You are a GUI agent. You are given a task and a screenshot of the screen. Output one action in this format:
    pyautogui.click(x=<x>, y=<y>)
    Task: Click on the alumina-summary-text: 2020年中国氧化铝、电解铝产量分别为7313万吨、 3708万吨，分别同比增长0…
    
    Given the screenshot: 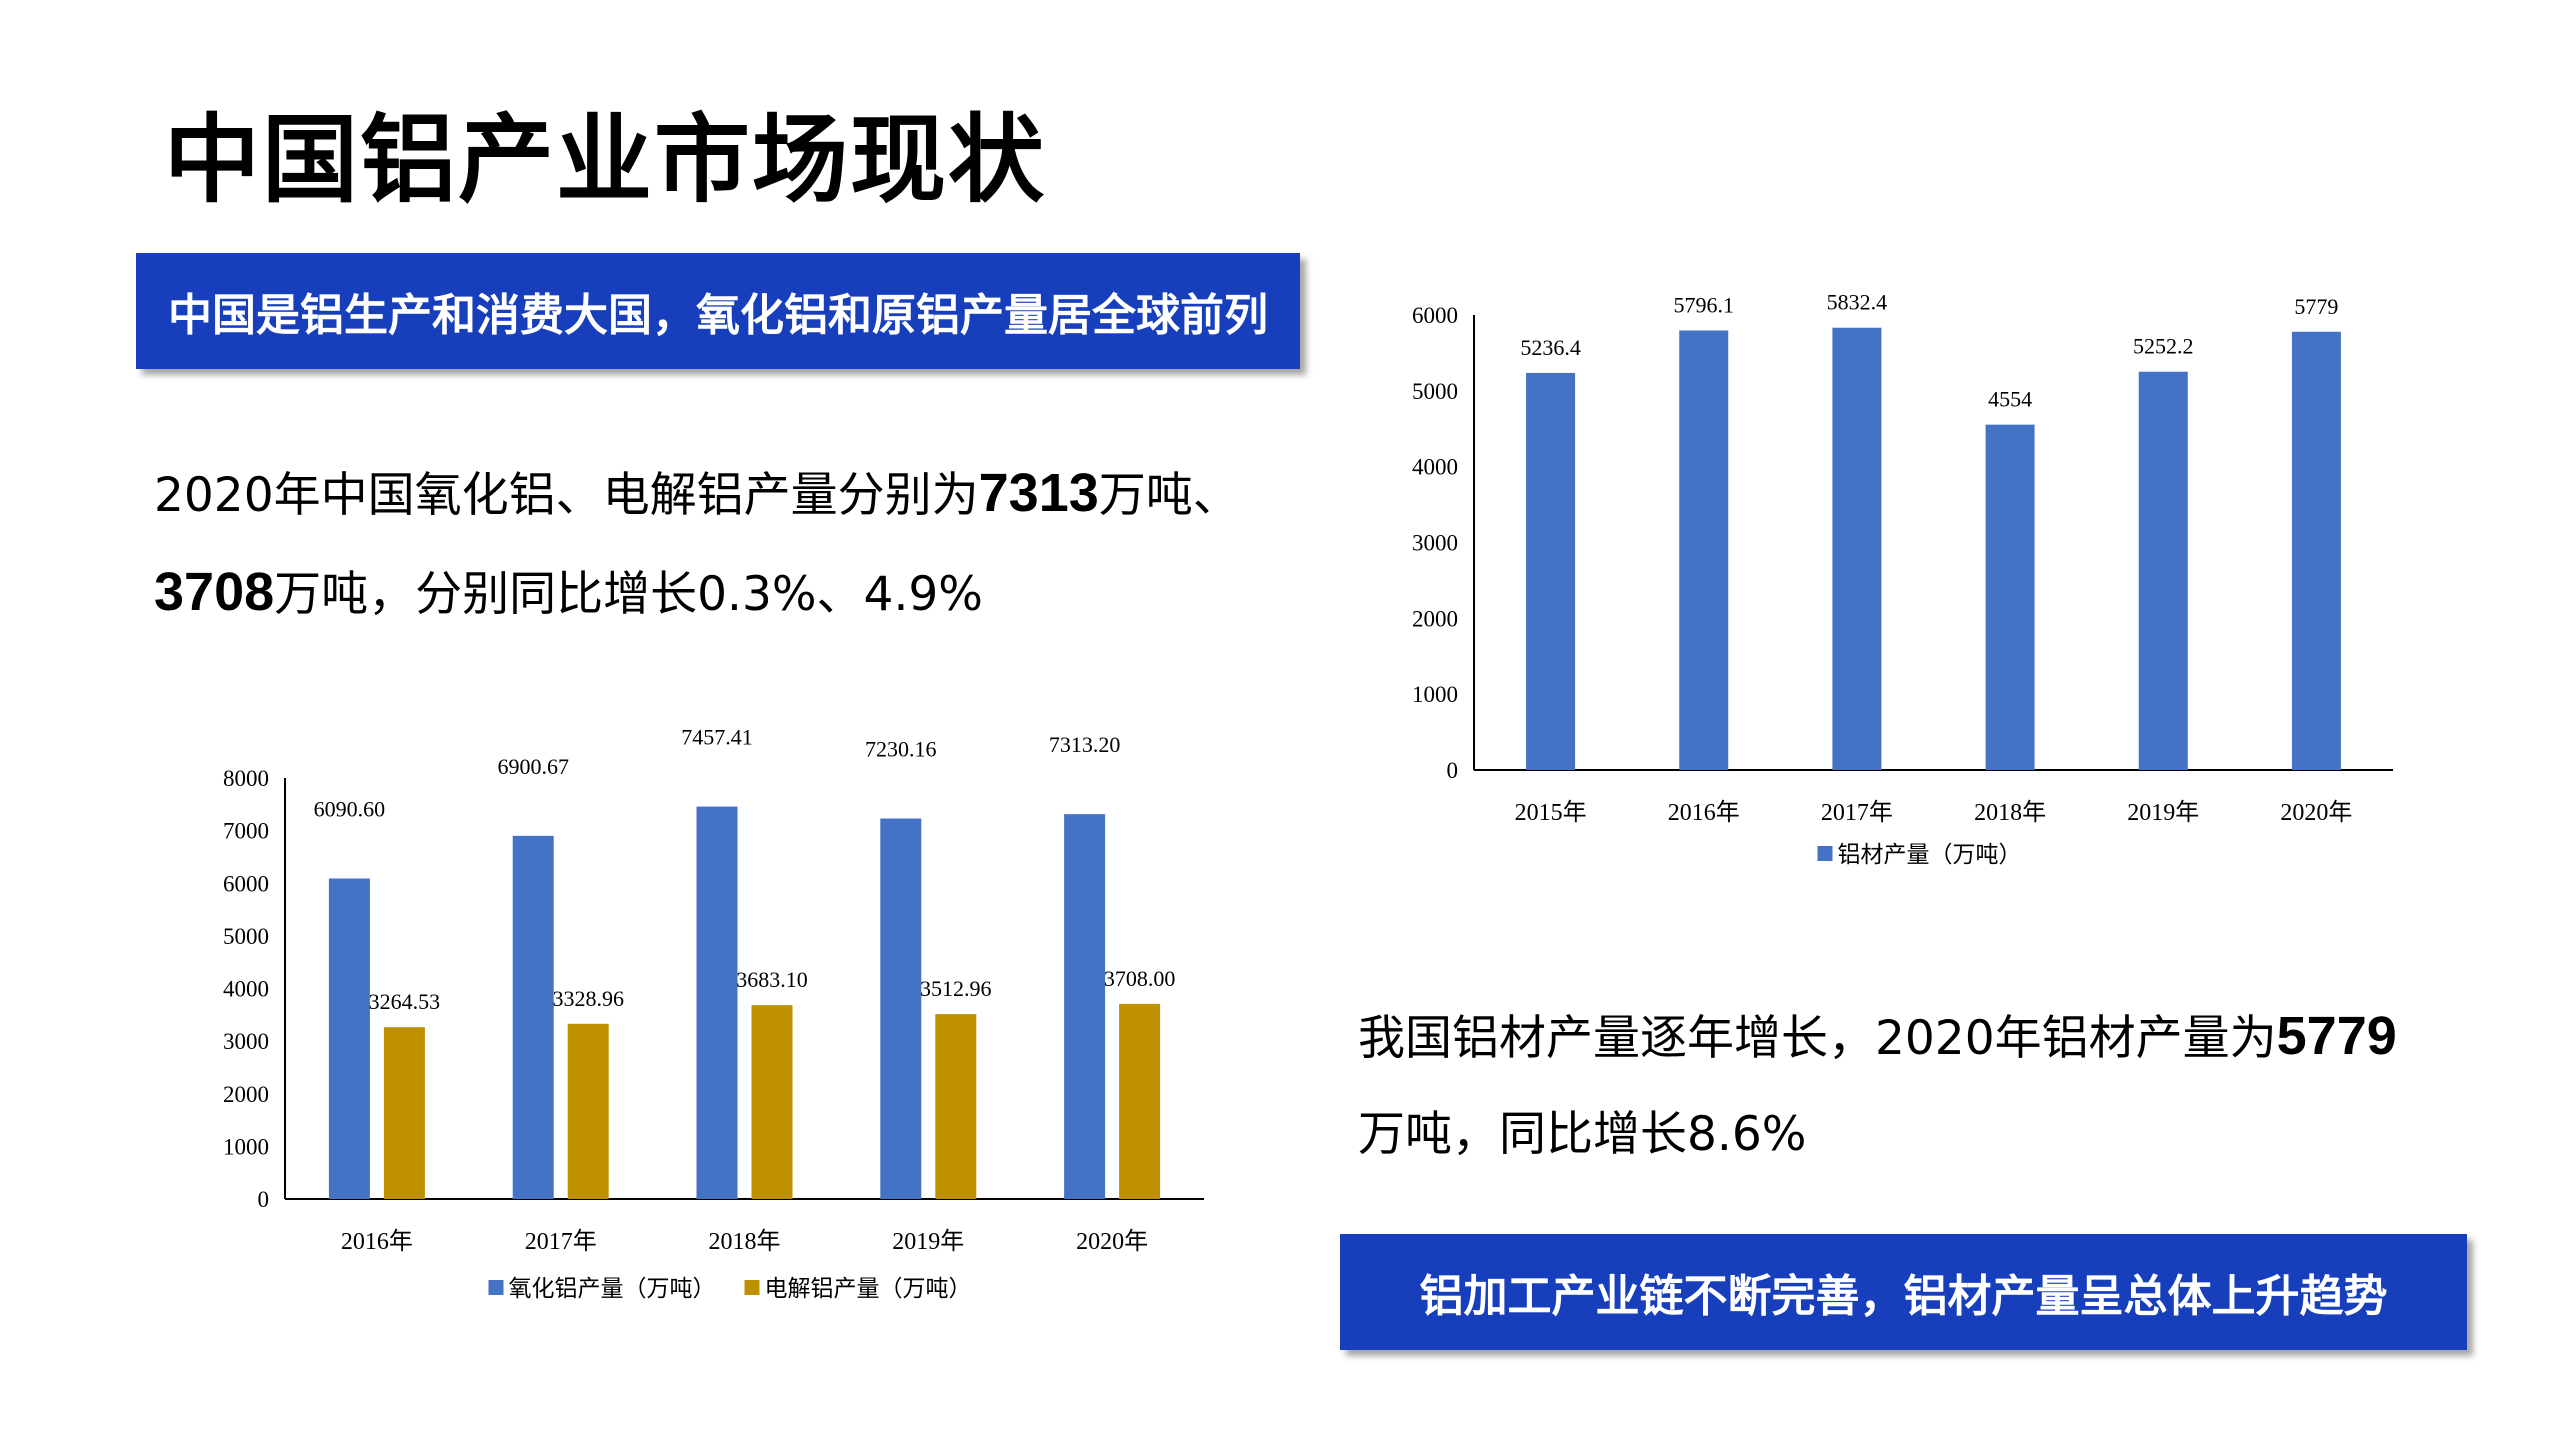 What is the action you would take?
    pyautogui.click(x=754, y=544)
    